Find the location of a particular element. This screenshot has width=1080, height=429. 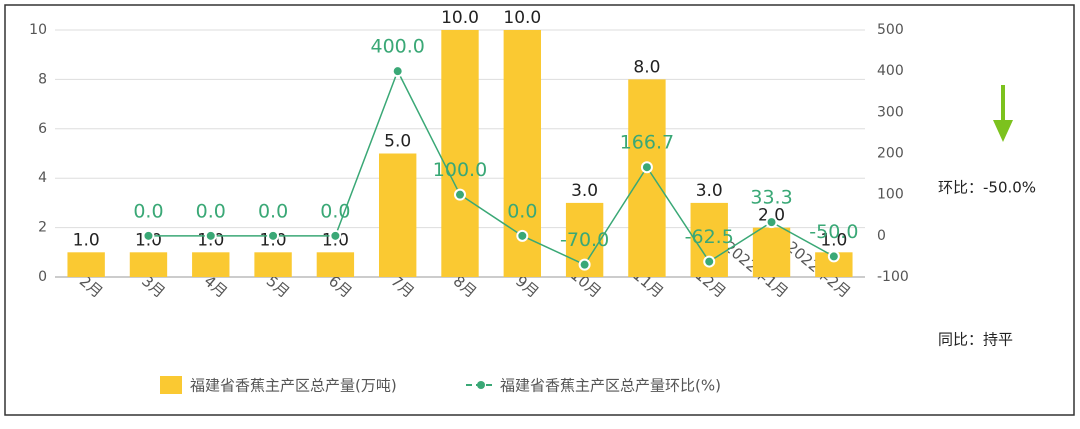

y-tick-label: 8 is located at coordinates (42, 79).